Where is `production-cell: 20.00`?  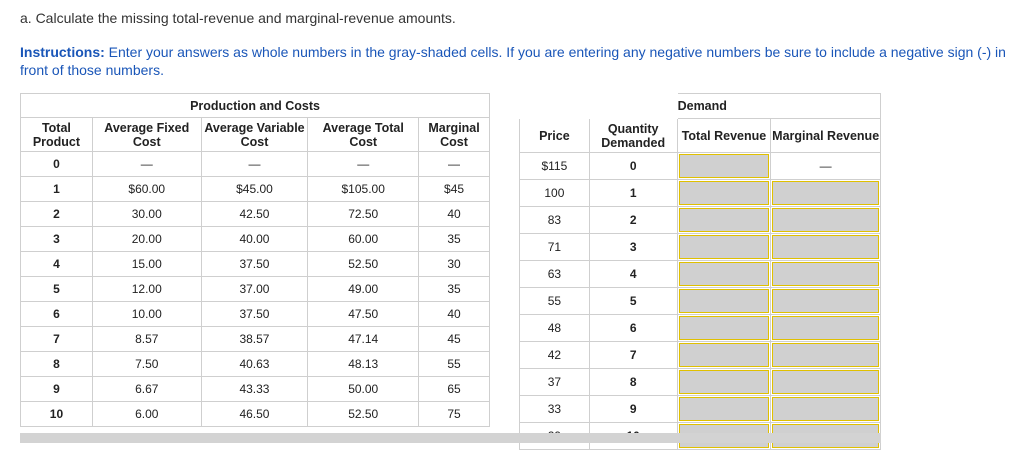 production-cell: 20.00 is located at coordinates (146, 239).